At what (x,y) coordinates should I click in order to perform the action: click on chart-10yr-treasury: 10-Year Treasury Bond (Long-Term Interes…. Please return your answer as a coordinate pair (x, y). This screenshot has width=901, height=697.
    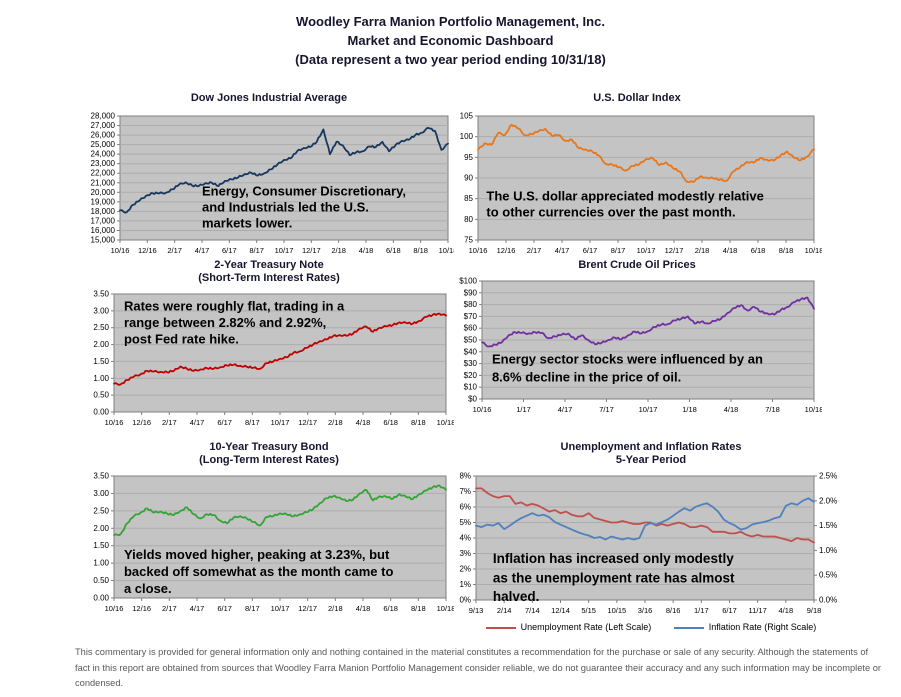
    Looking at the image, I should click on (269, 529).